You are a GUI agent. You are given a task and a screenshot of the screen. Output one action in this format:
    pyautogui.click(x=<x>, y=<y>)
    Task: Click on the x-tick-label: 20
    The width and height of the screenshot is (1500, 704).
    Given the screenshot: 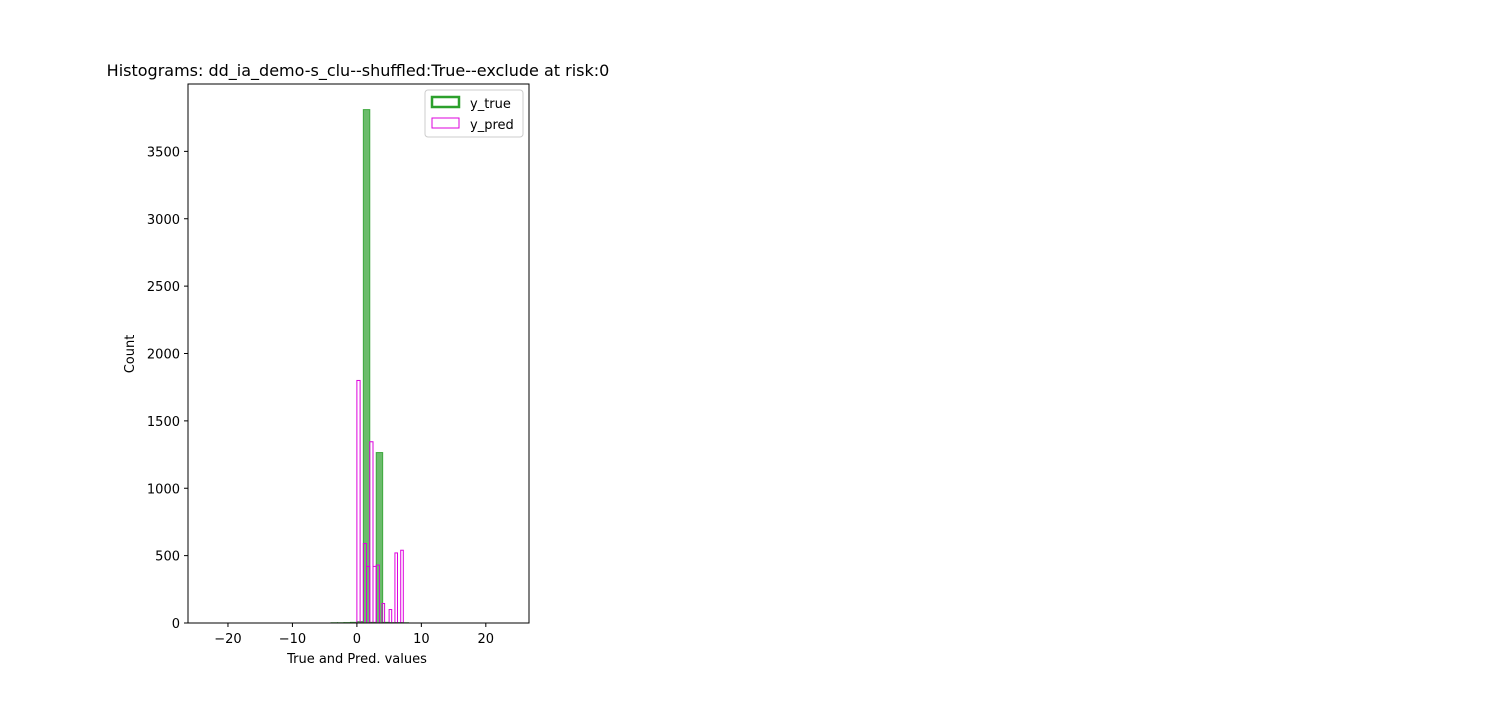 What is the action you would take?
    pyautogui.click(x=486, y=639)
    